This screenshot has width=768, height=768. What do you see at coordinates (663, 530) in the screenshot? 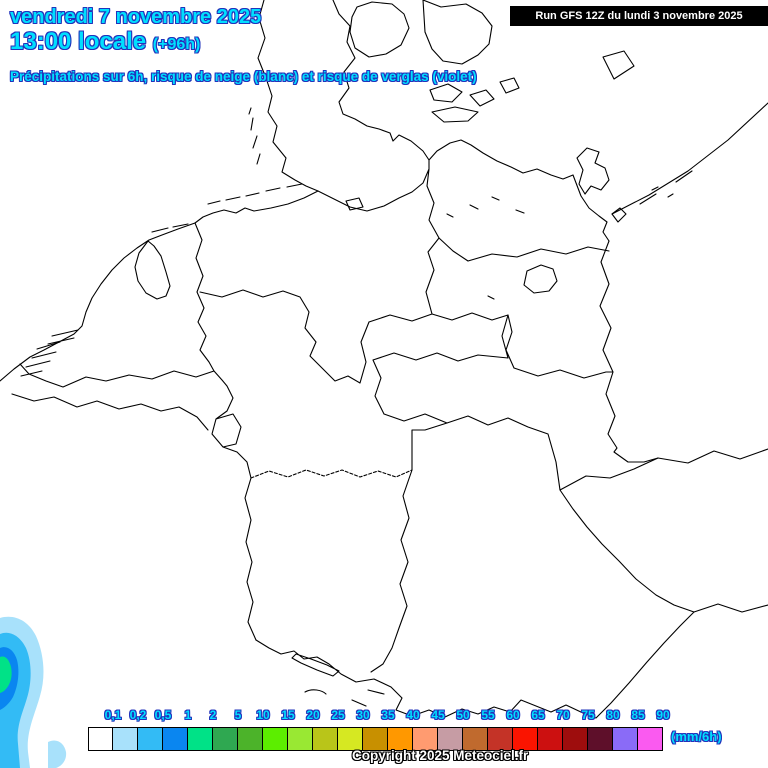
I see `czech-borders` at bounding box center [663, 530].